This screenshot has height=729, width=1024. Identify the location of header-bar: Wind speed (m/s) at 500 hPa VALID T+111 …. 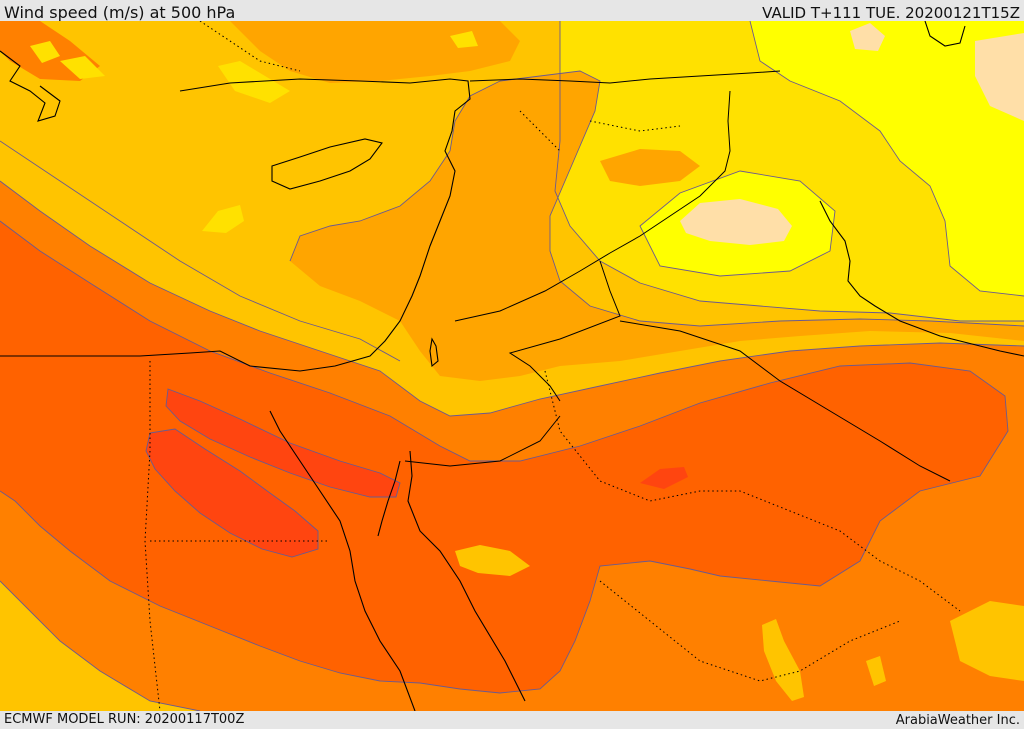
(512, 11).